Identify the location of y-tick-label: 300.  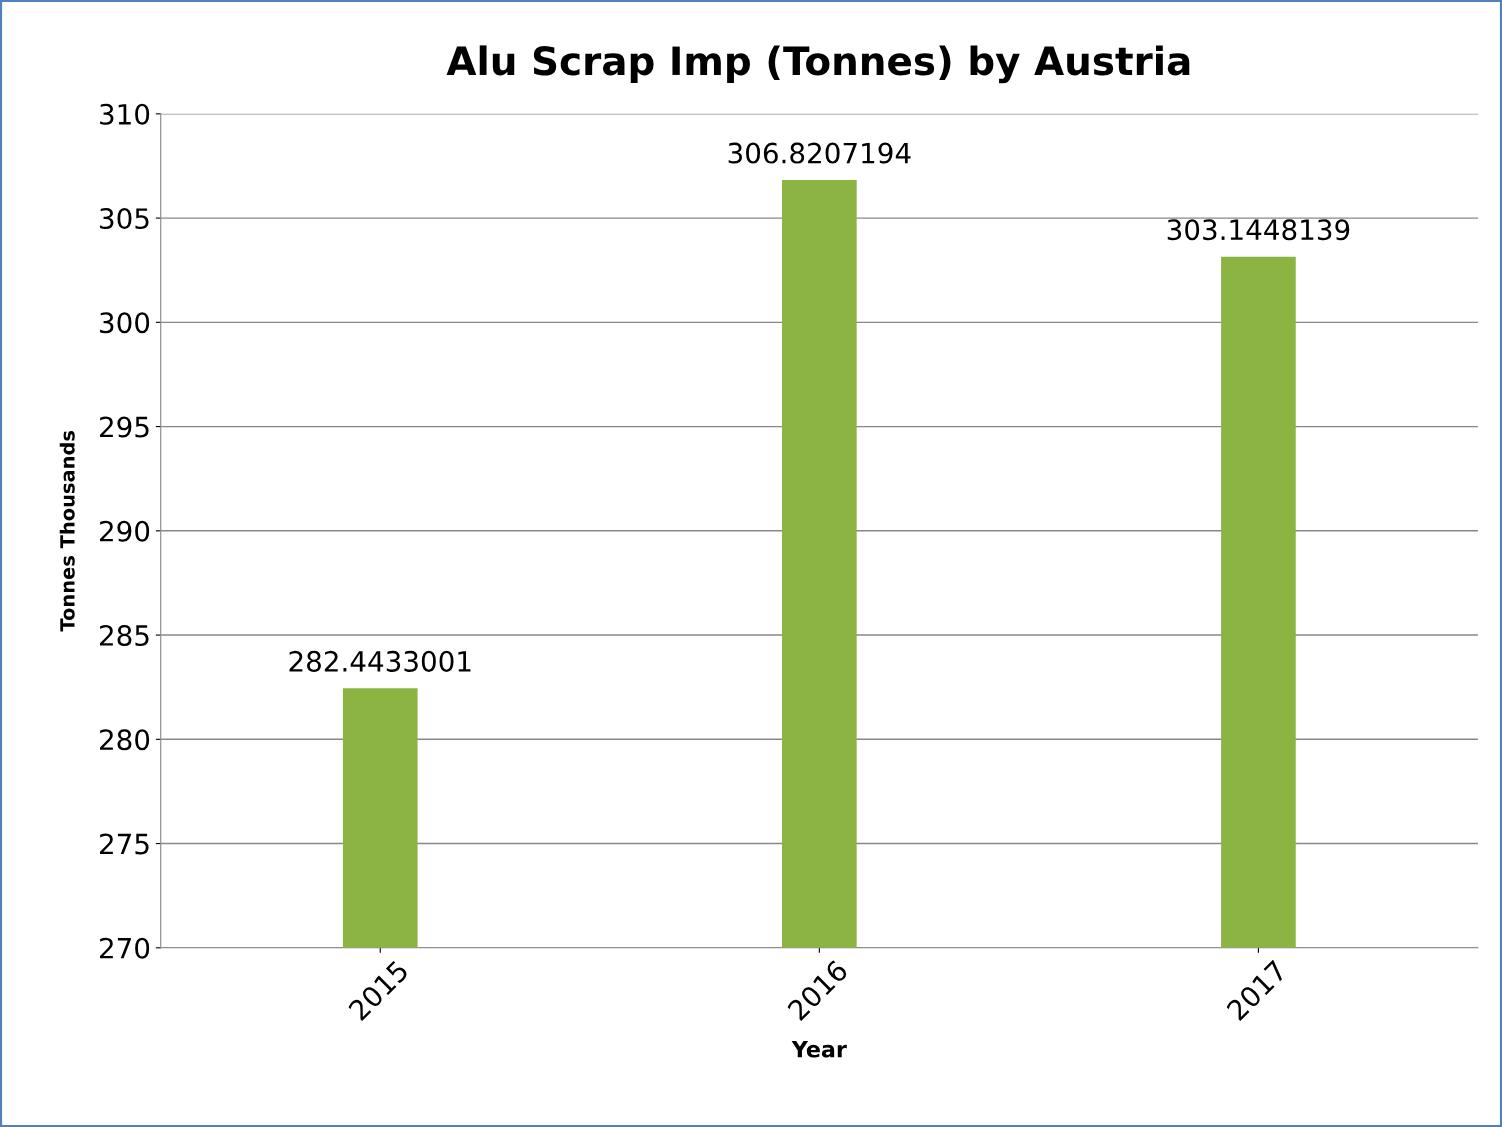
(125, 323).